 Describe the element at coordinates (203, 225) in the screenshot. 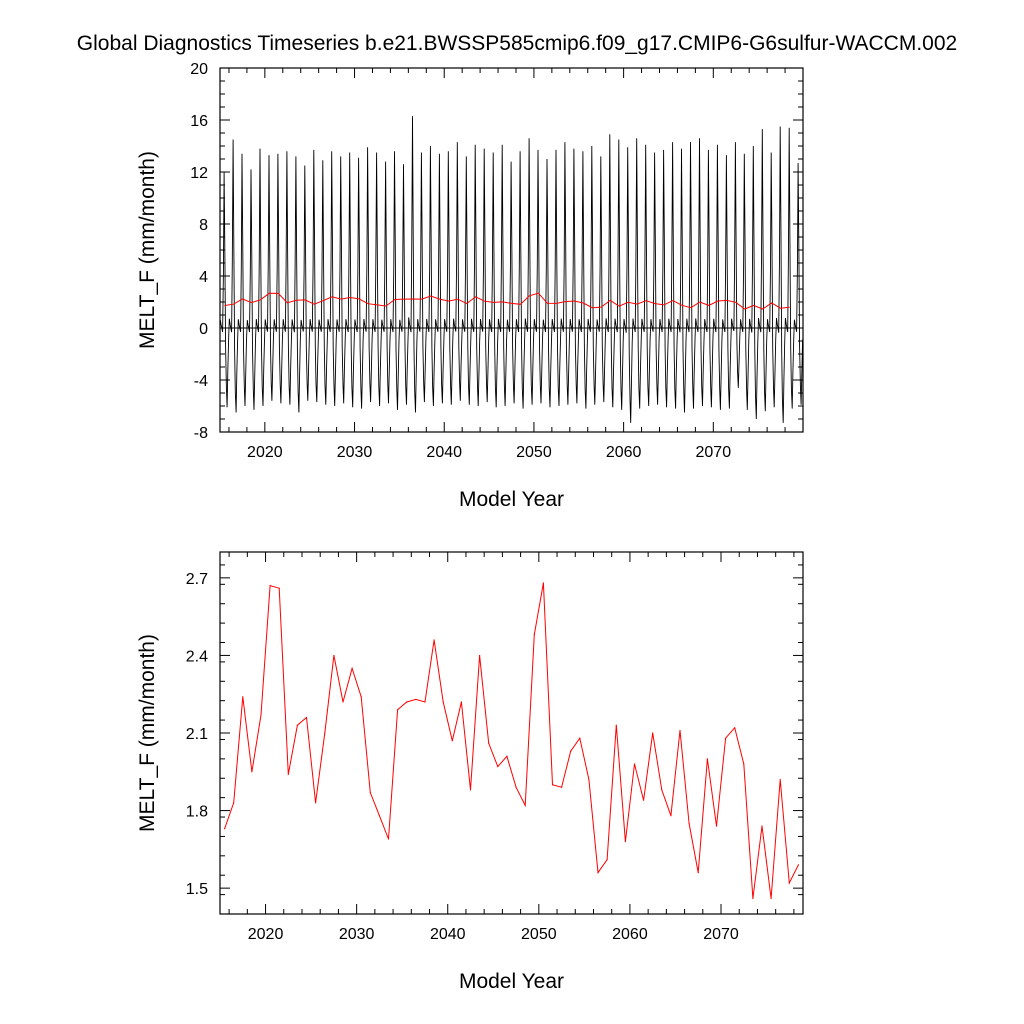

I see `y-tick-label: 8` at that location.